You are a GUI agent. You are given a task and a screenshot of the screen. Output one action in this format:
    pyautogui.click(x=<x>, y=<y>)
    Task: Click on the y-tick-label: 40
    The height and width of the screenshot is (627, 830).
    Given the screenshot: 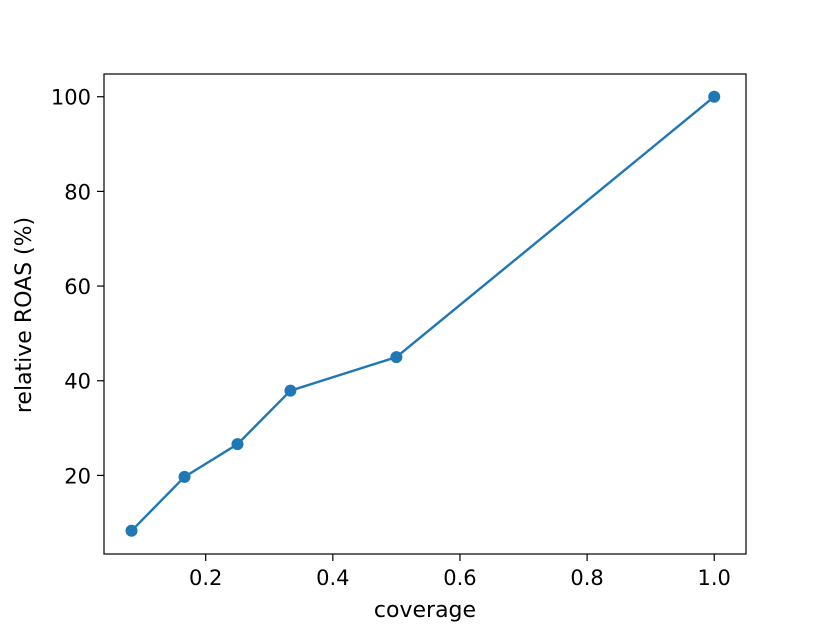 What is the action you would take?
    pyautogui.click(x=77, y=382)
    